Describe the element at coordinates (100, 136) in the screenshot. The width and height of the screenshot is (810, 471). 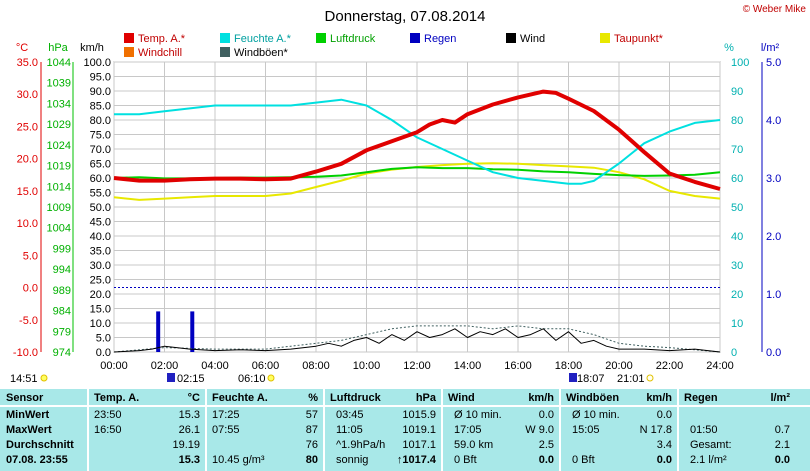
I see `tick-label: 75.0` at that location.